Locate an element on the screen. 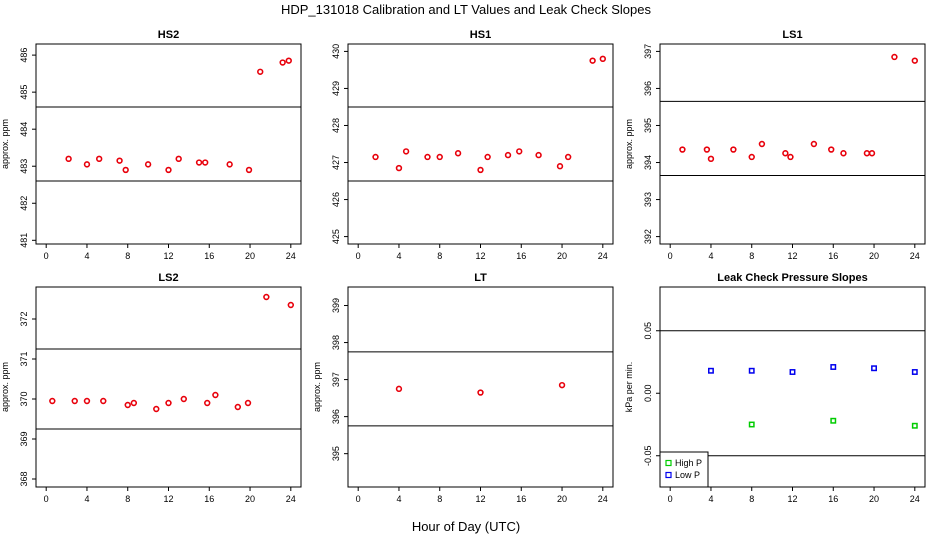 Image resolution: width=936 pixels, height=540 pixels. legend-label: High P is located at coordinates (688, 463).